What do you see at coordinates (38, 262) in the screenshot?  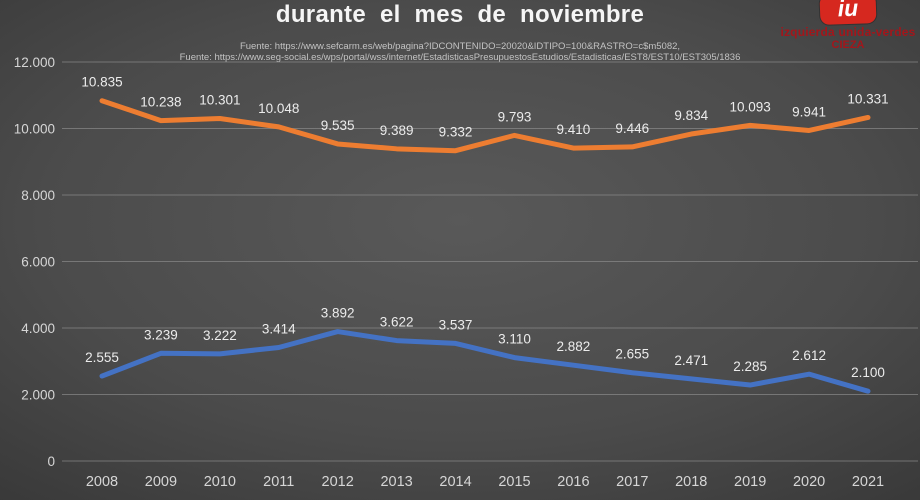 I see `y-axis-label: 6.000` at bounding box center [38, 262].